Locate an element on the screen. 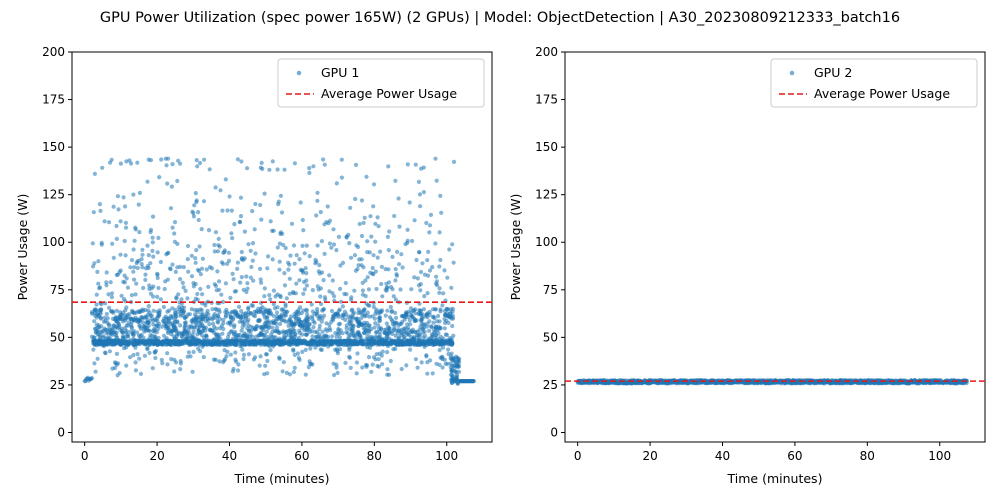 This screenshot has width=1000, height=500. y-tick-label: 200 is located at coordinates (53, 52).